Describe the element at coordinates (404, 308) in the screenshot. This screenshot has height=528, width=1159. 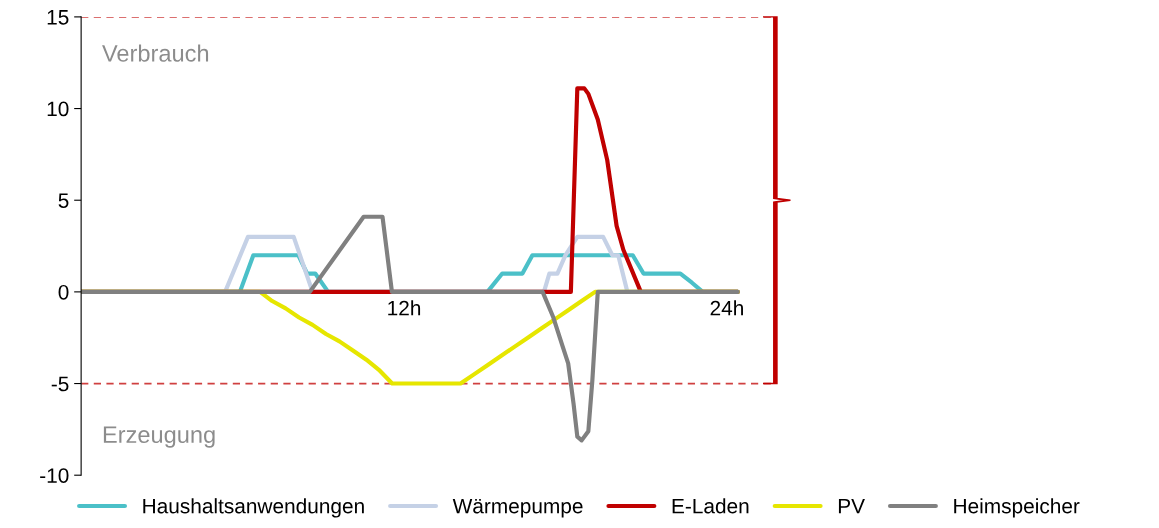
I see `x-tick-label: 12h` at that location.